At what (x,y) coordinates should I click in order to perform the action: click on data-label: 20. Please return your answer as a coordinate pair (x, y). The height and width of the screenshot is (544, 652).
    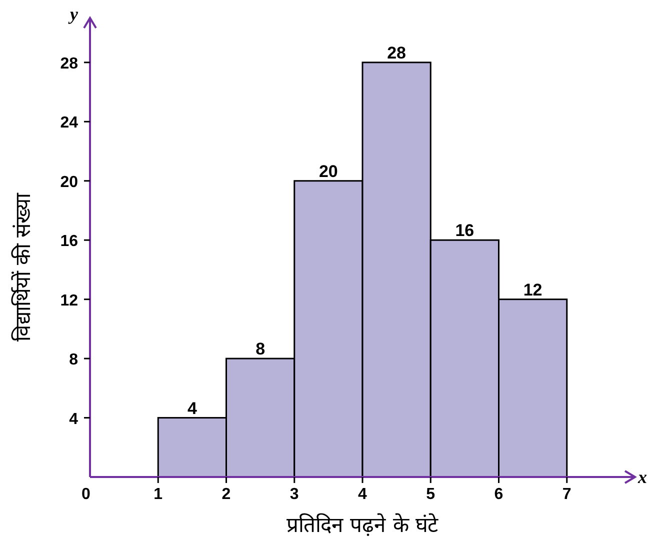
    Looking at the image, I should click on (328, 171).